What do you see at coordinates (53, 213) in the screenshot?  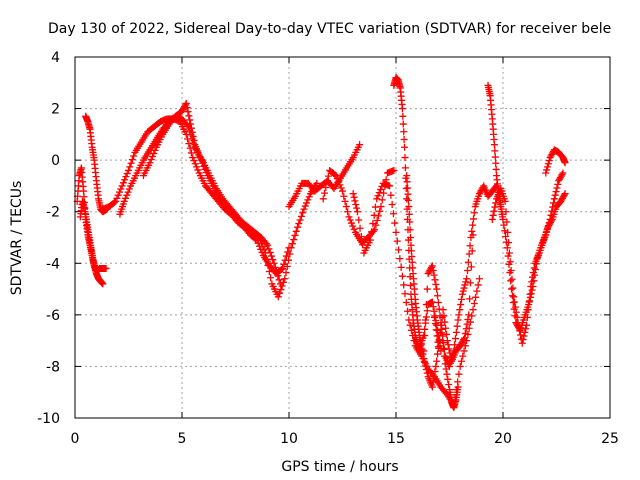 I see `y-tick-label: -2` at bounding box center [53, 213].